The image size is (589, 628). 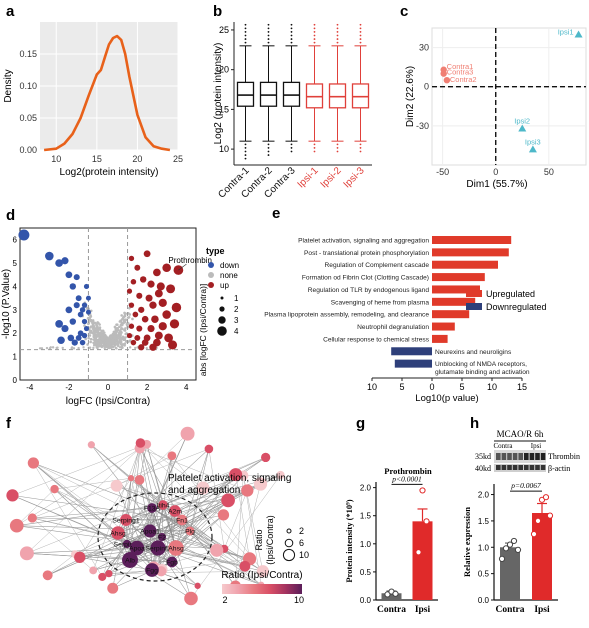 What do you see at coordinates (10, 215) in the screenshot?
I see `panel-label-d: d` at bounding box center [10, 215].